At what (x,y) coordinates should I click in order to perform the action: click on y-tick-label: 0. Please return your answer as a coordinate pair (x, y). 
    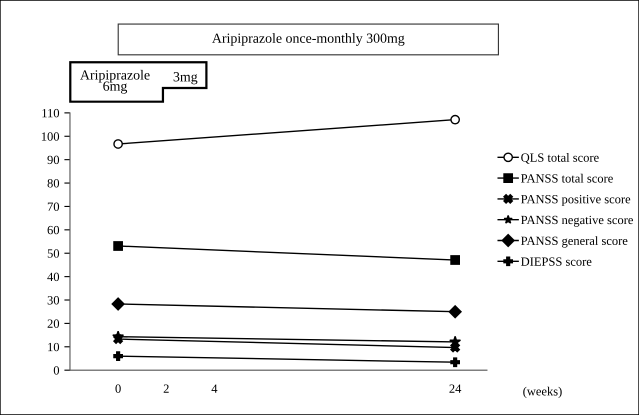
    Looking at the image, I should click on (57, 370).